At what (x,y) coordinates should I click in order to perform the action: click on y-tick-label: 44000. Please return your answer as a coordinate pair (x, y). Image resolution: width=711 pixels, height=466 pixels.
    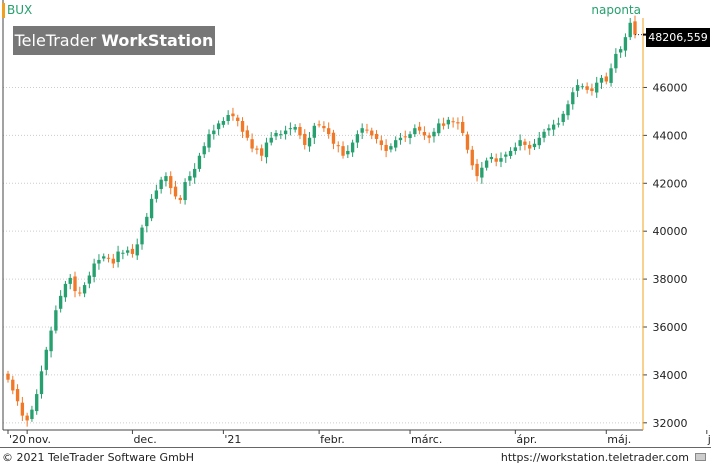
    Looking at the image, I should click on (670, 135).